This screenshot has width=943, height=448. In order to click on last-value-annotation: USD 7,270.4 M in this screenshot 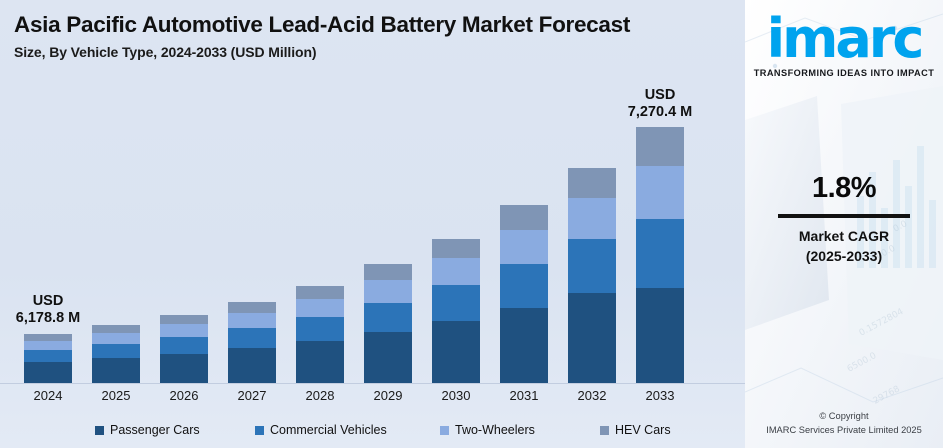, I will do `click(660, 104)`.